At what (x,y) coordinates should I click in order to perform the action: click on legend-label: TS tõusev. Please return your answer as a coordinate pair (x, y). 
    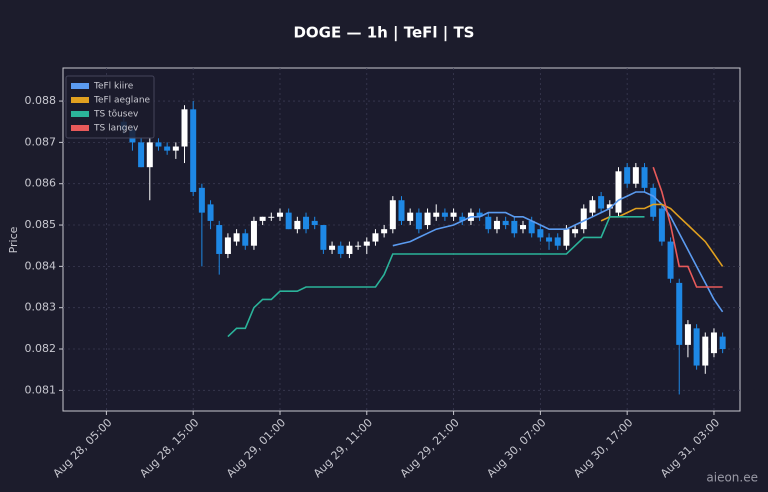
    Looking at the image, I should click on (116, 115).